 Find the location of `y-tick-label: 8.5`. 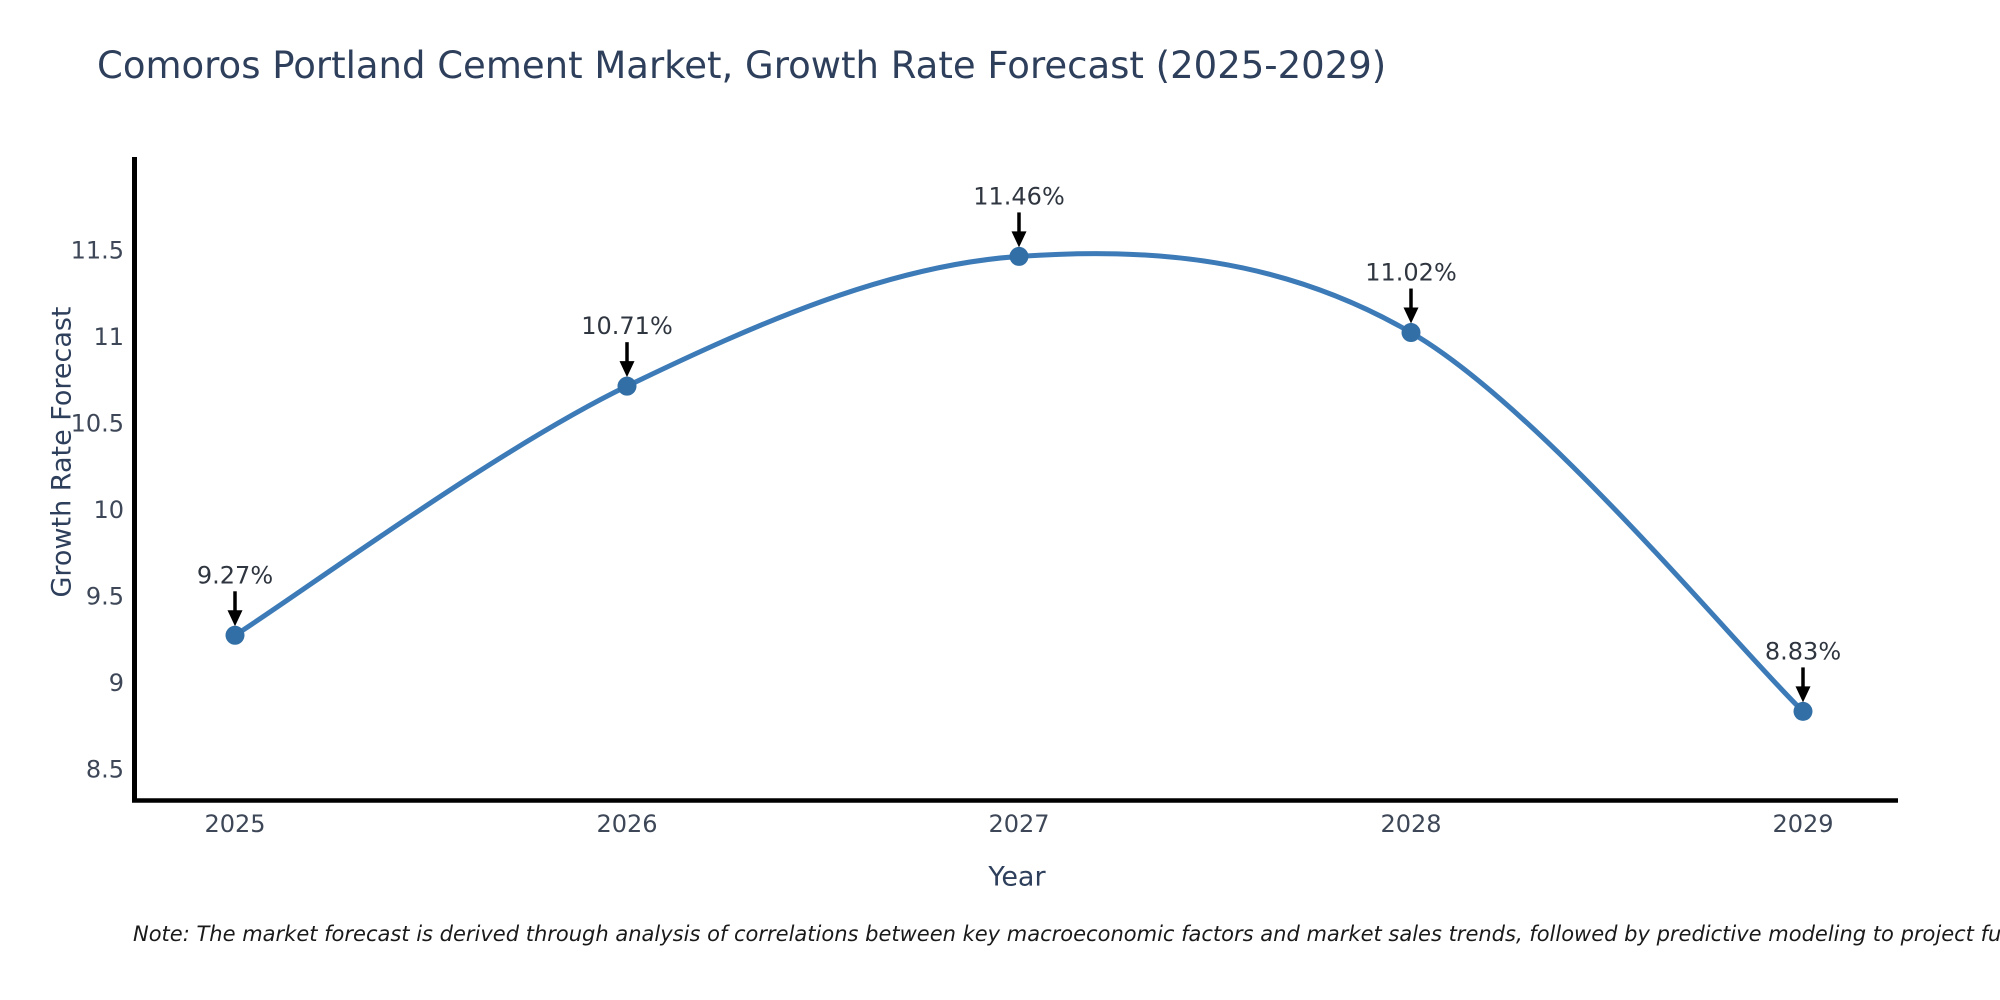

y-tick-label: 8.5 is located at coordinates (105, 770).